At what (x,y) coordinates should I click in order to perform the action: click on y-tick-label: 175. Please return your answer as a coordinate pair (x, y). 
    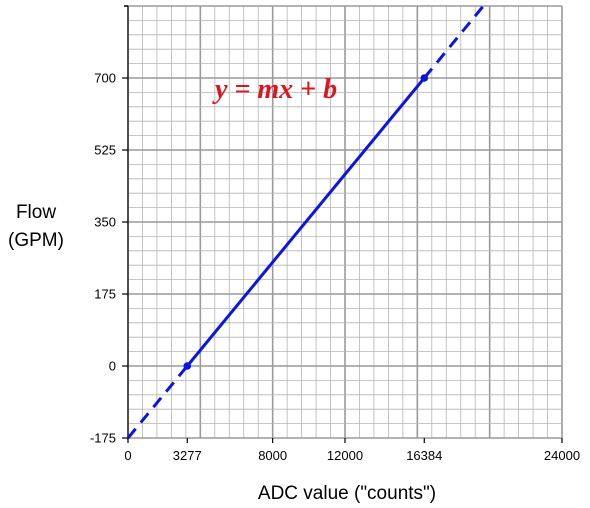
    Looking at the image, I should click on (105, 294).